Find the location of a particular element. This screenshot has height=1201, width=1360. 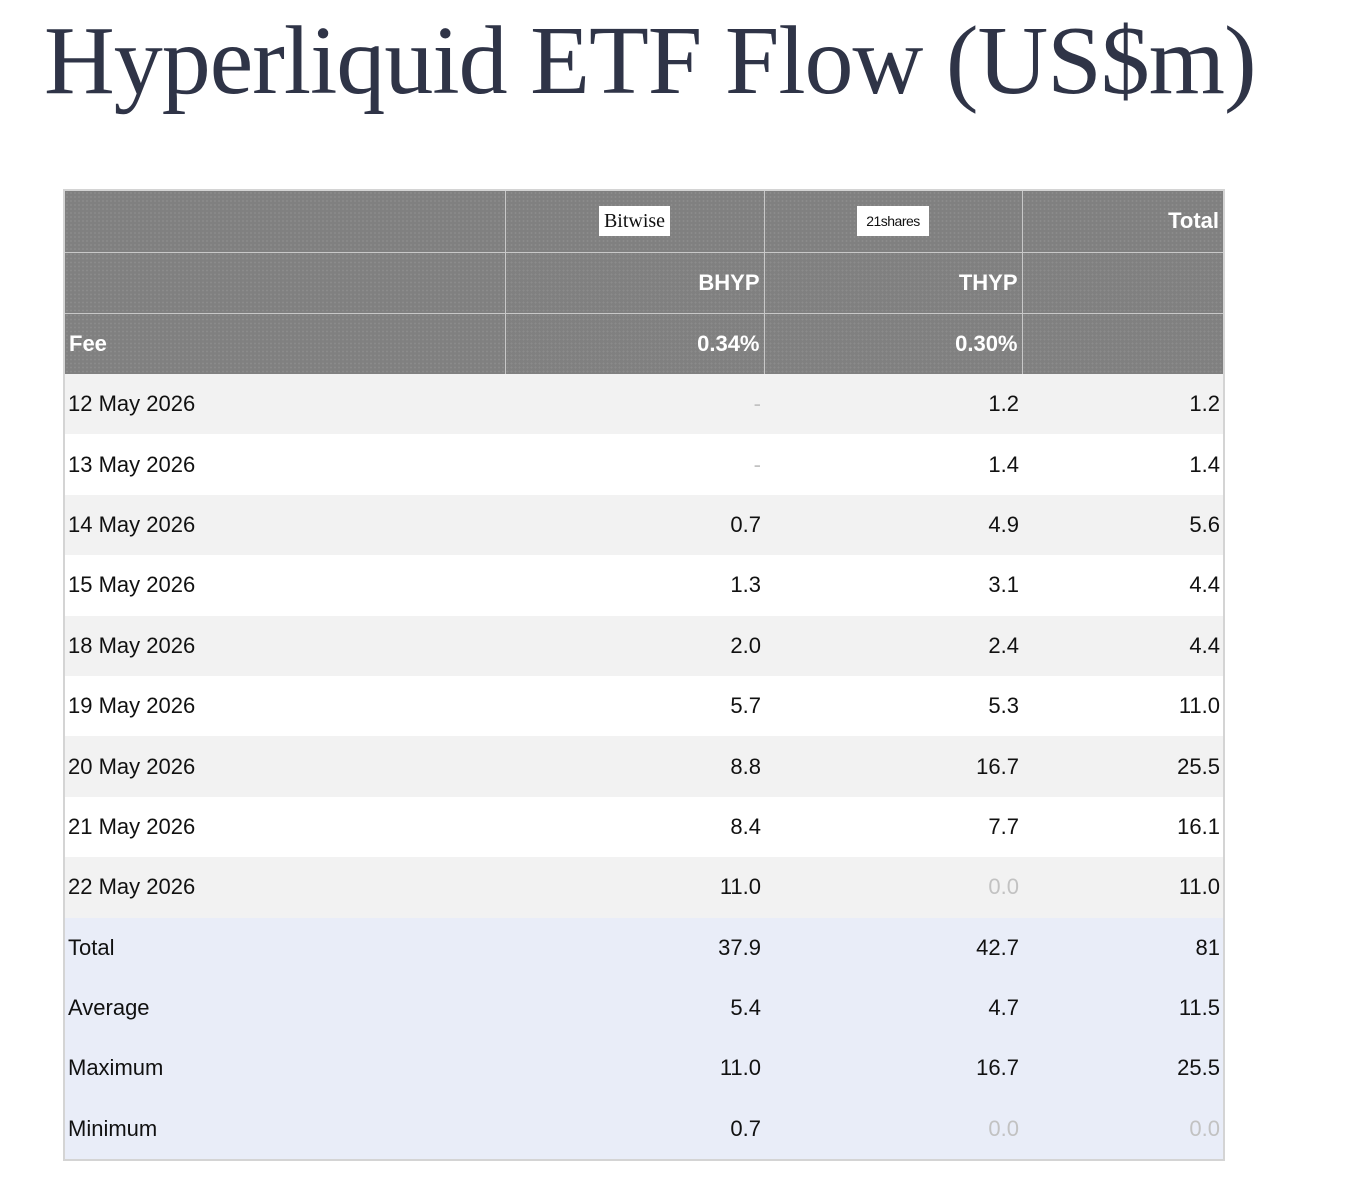

thyp-flow-cell: 3.1 is located at coordinates (893, 585).